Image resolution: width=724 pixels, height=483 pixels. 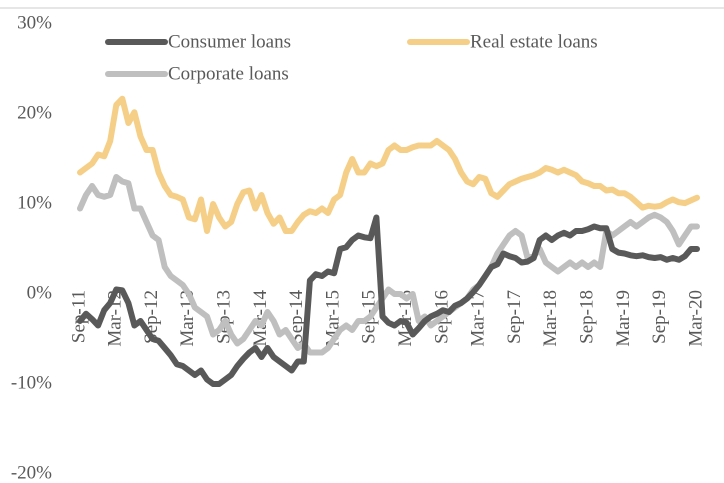 I want to click on x-tick-label: Sep-18, so click(x=586, y=317).